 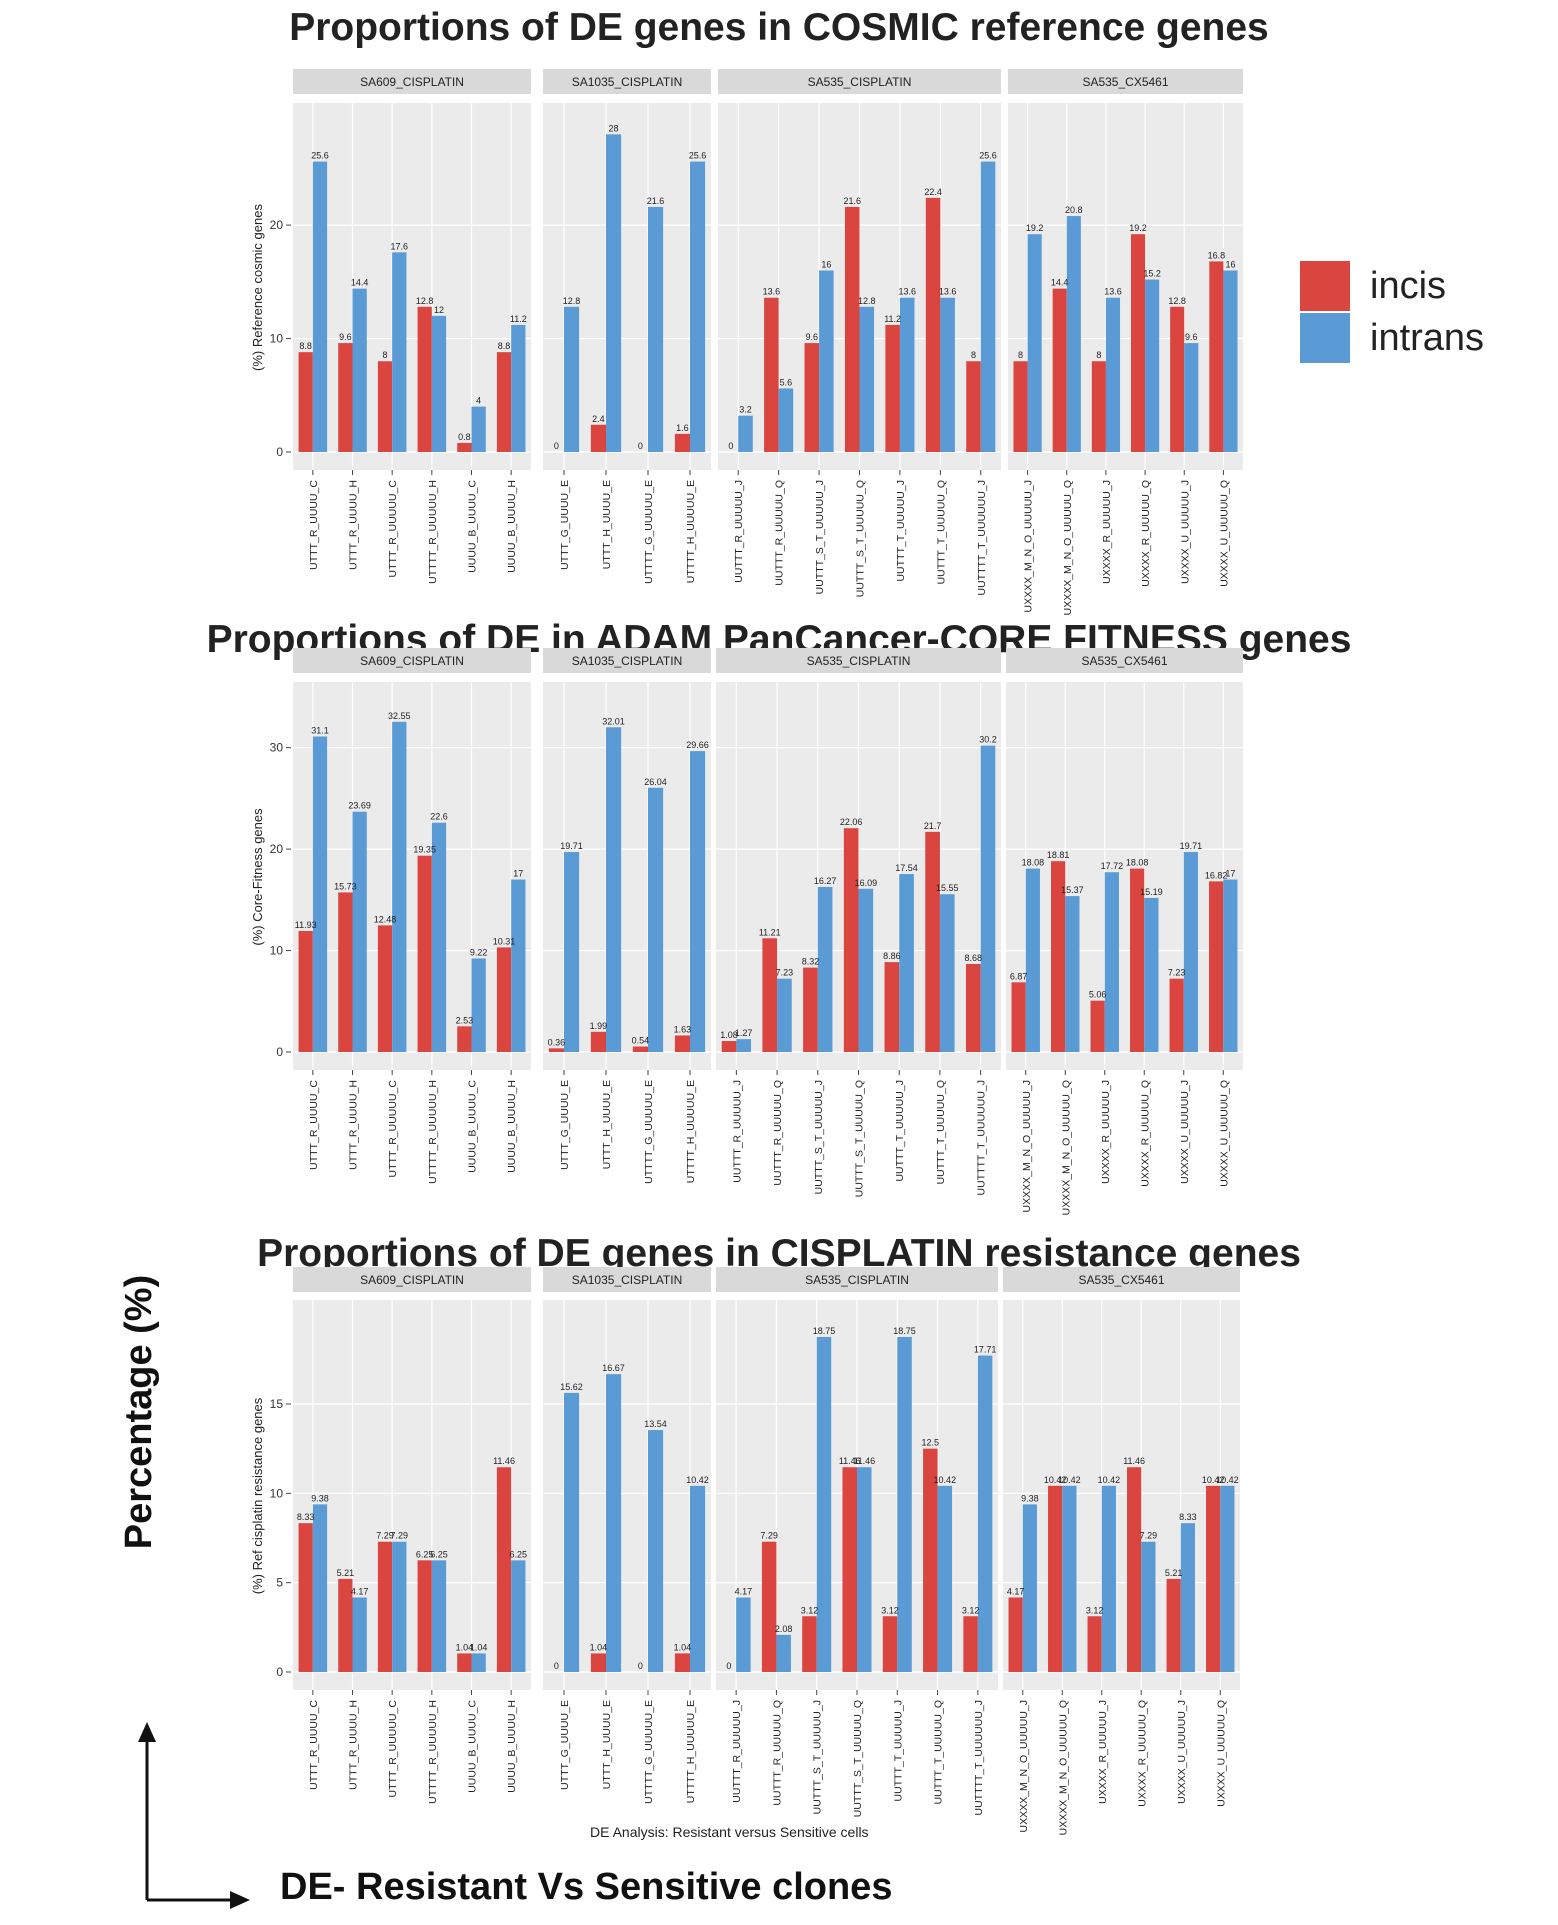 What do you see at coordinates (1074, 210) in the screenshot?
I see `data-label-intrans: 20.8` at bounding box center [1074, 210].